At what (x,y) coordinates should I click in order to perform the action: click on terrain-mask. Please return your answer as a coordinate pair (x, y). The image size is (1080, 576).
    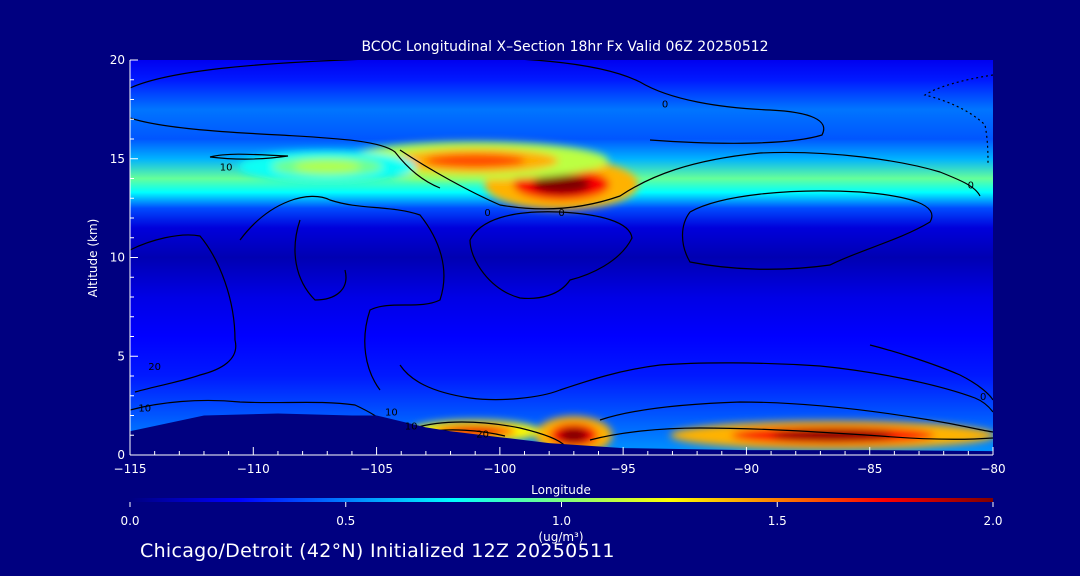
    Looking at the image, I should click on (561, 434).